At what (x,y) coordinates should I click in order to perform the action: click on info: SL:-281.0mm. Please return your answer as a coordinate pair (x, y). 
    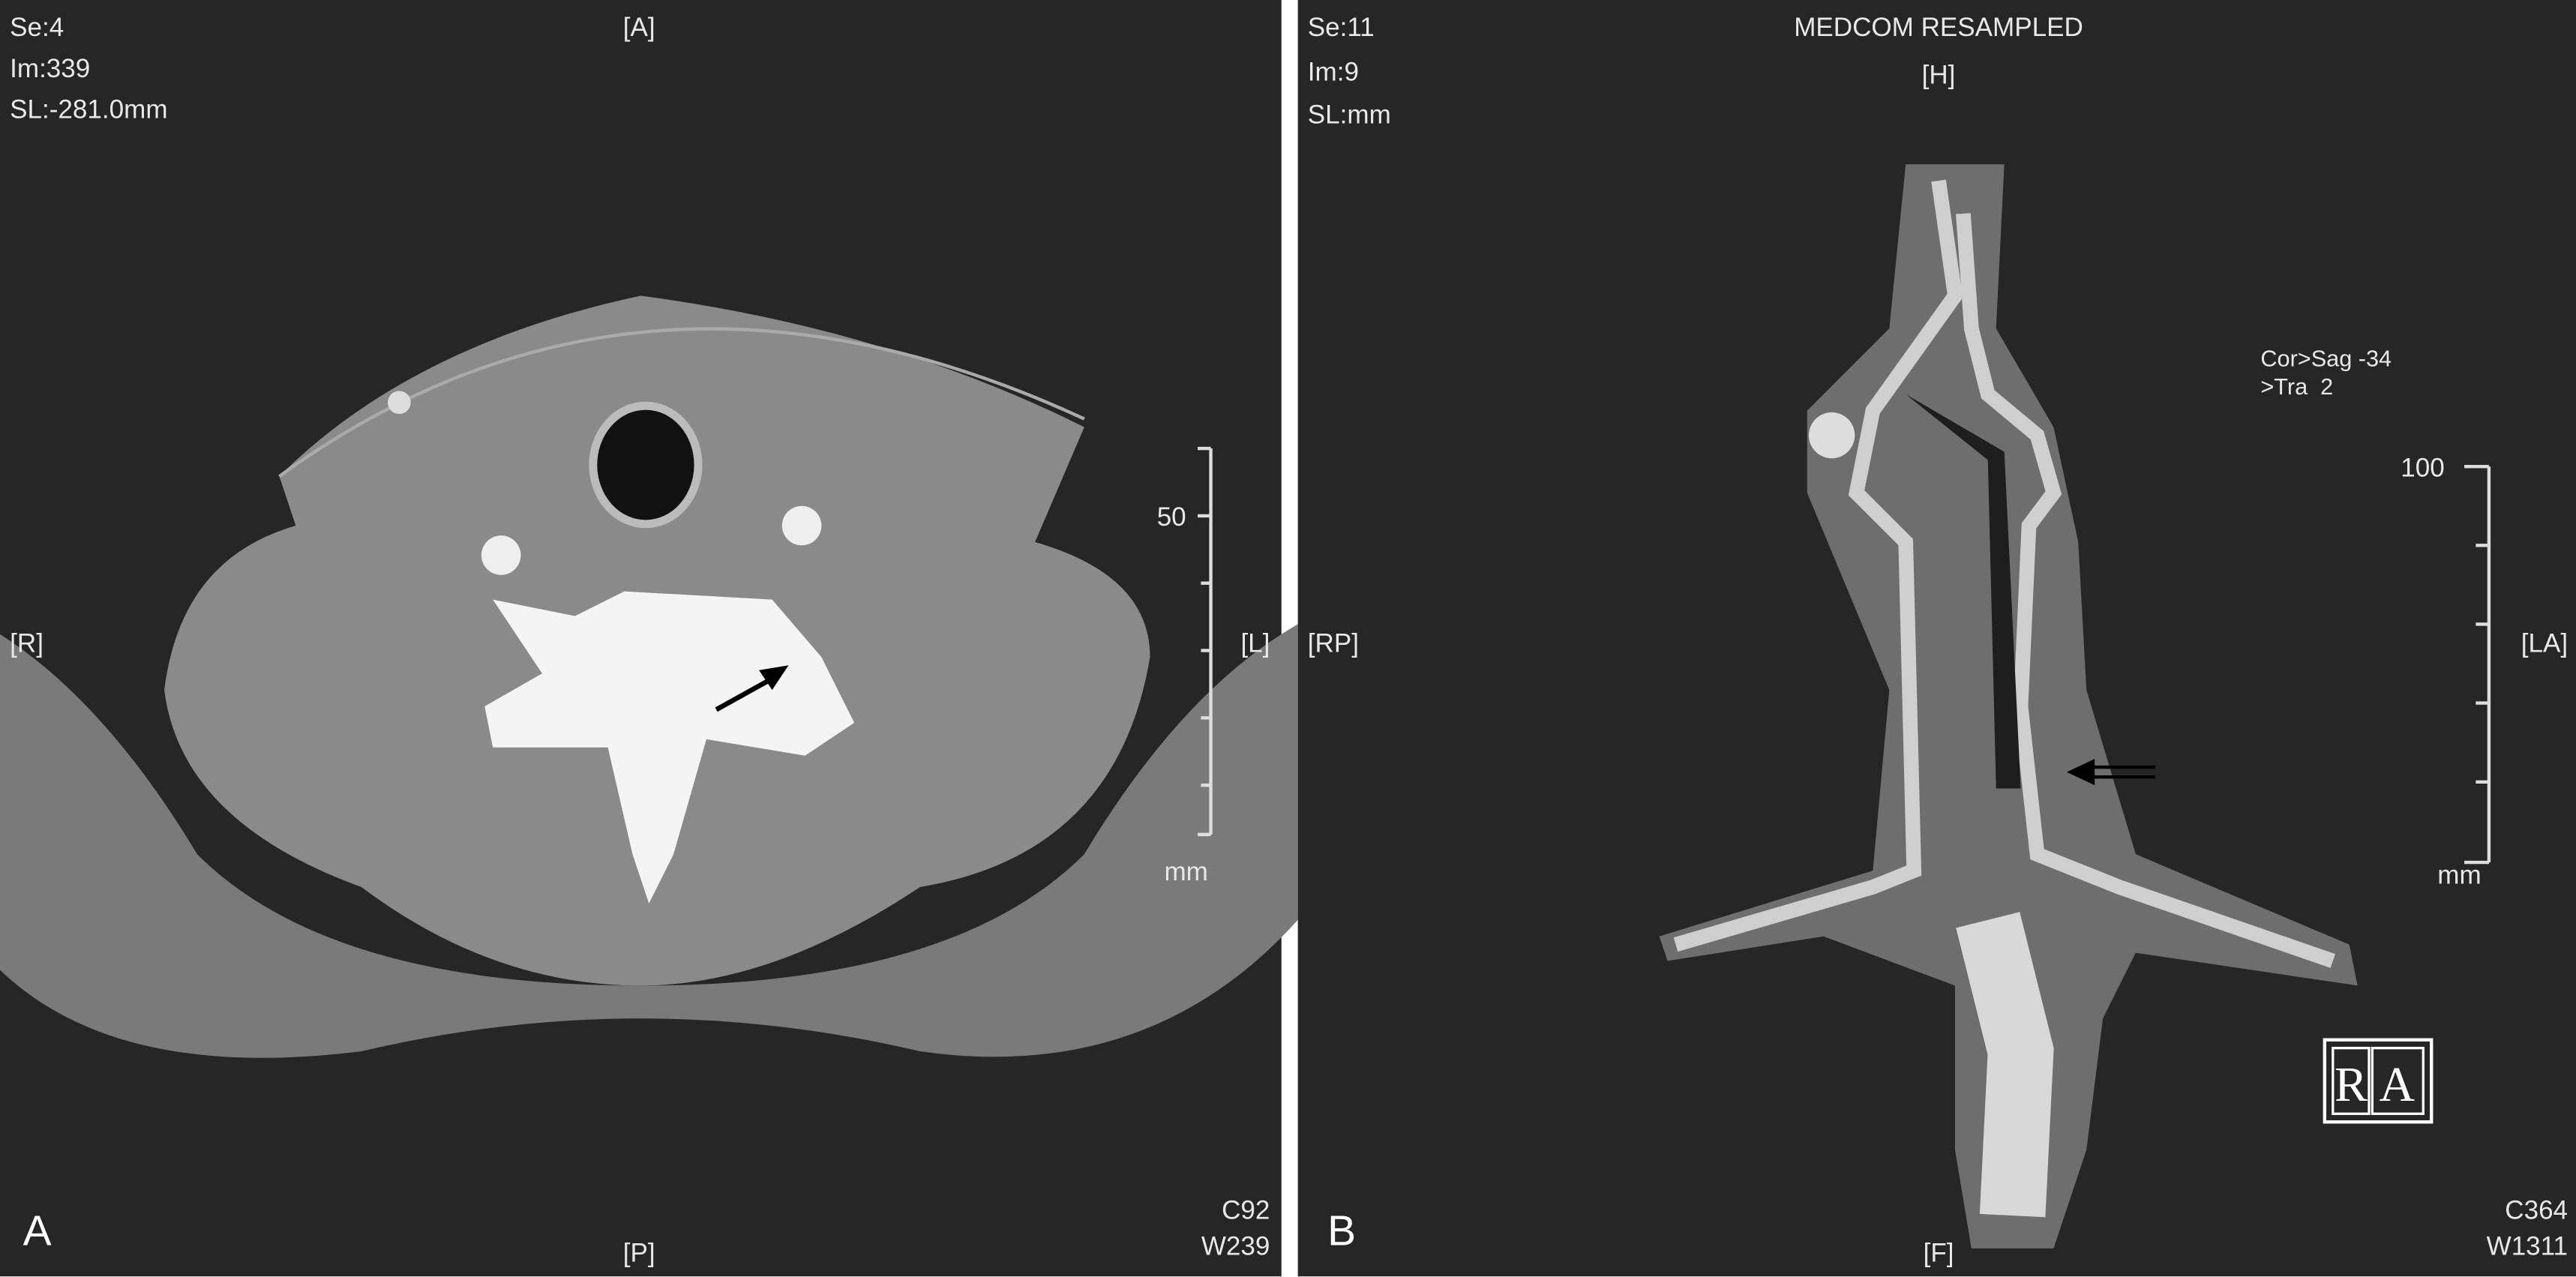
    Looking at the image, I should click on (88, 109).